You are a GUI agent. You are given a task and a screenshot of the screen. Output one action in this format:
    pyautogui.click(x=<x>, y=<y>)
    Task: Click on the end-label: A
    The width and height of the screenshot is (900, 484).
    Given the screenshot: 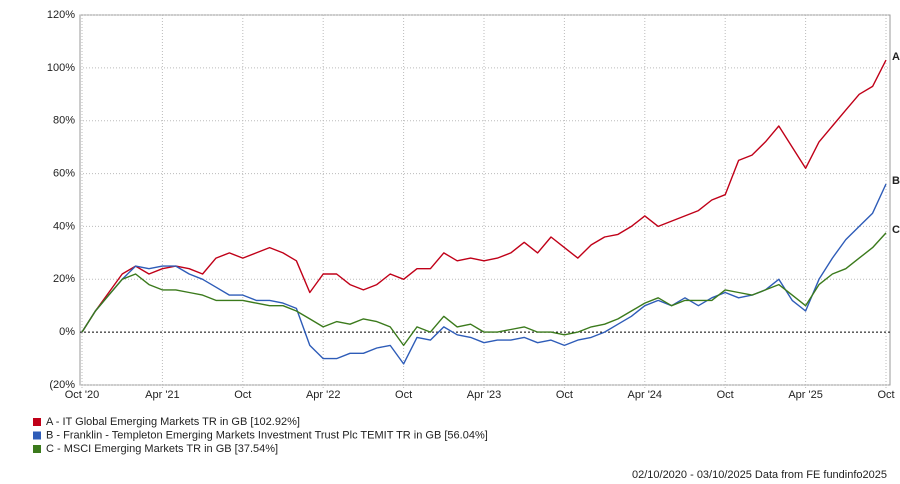 What is the action you would take?
    pyautogui.click(x=896, y=57)
    